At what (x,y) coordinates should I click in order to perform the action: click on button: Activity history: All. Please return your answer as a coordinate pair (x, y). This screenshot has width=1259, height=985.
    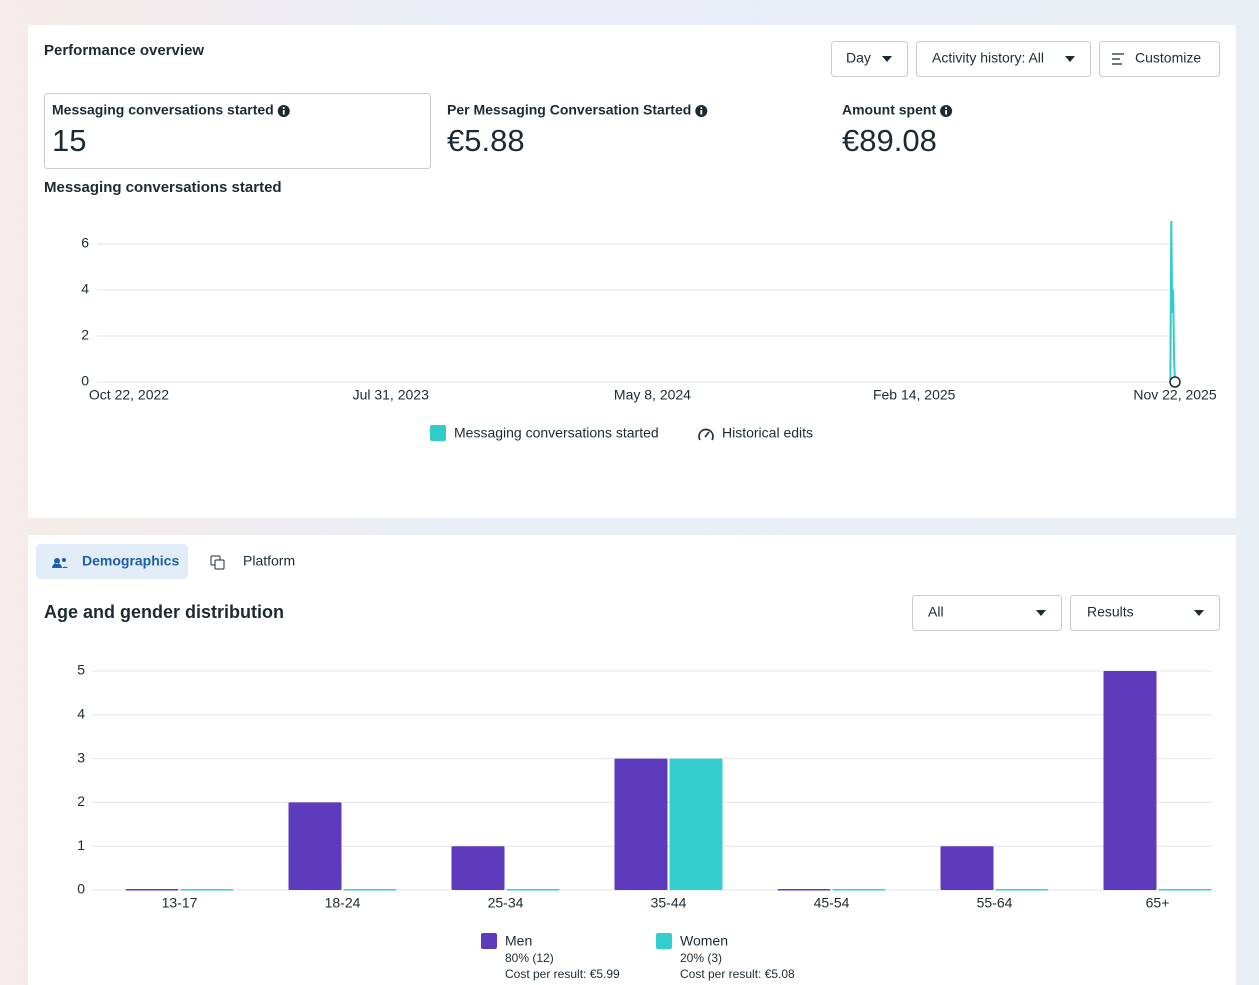
    Looking at the image, I should click on (1003, 59).